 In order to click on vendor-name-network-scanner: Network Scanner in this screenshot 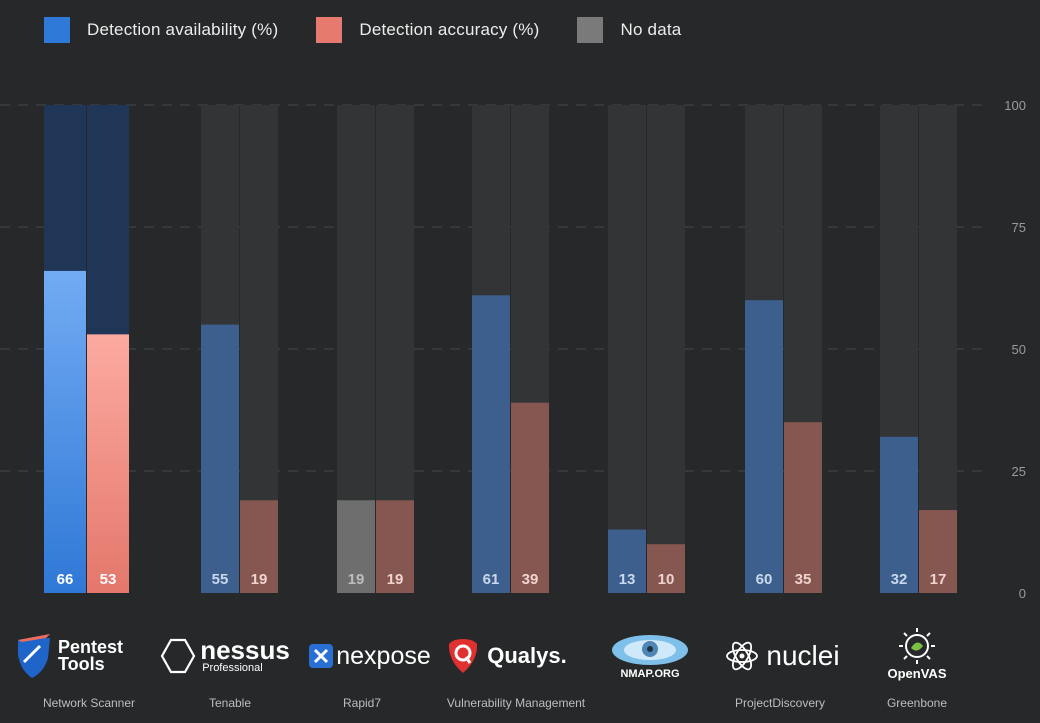, I will do `click(89, 703)`.